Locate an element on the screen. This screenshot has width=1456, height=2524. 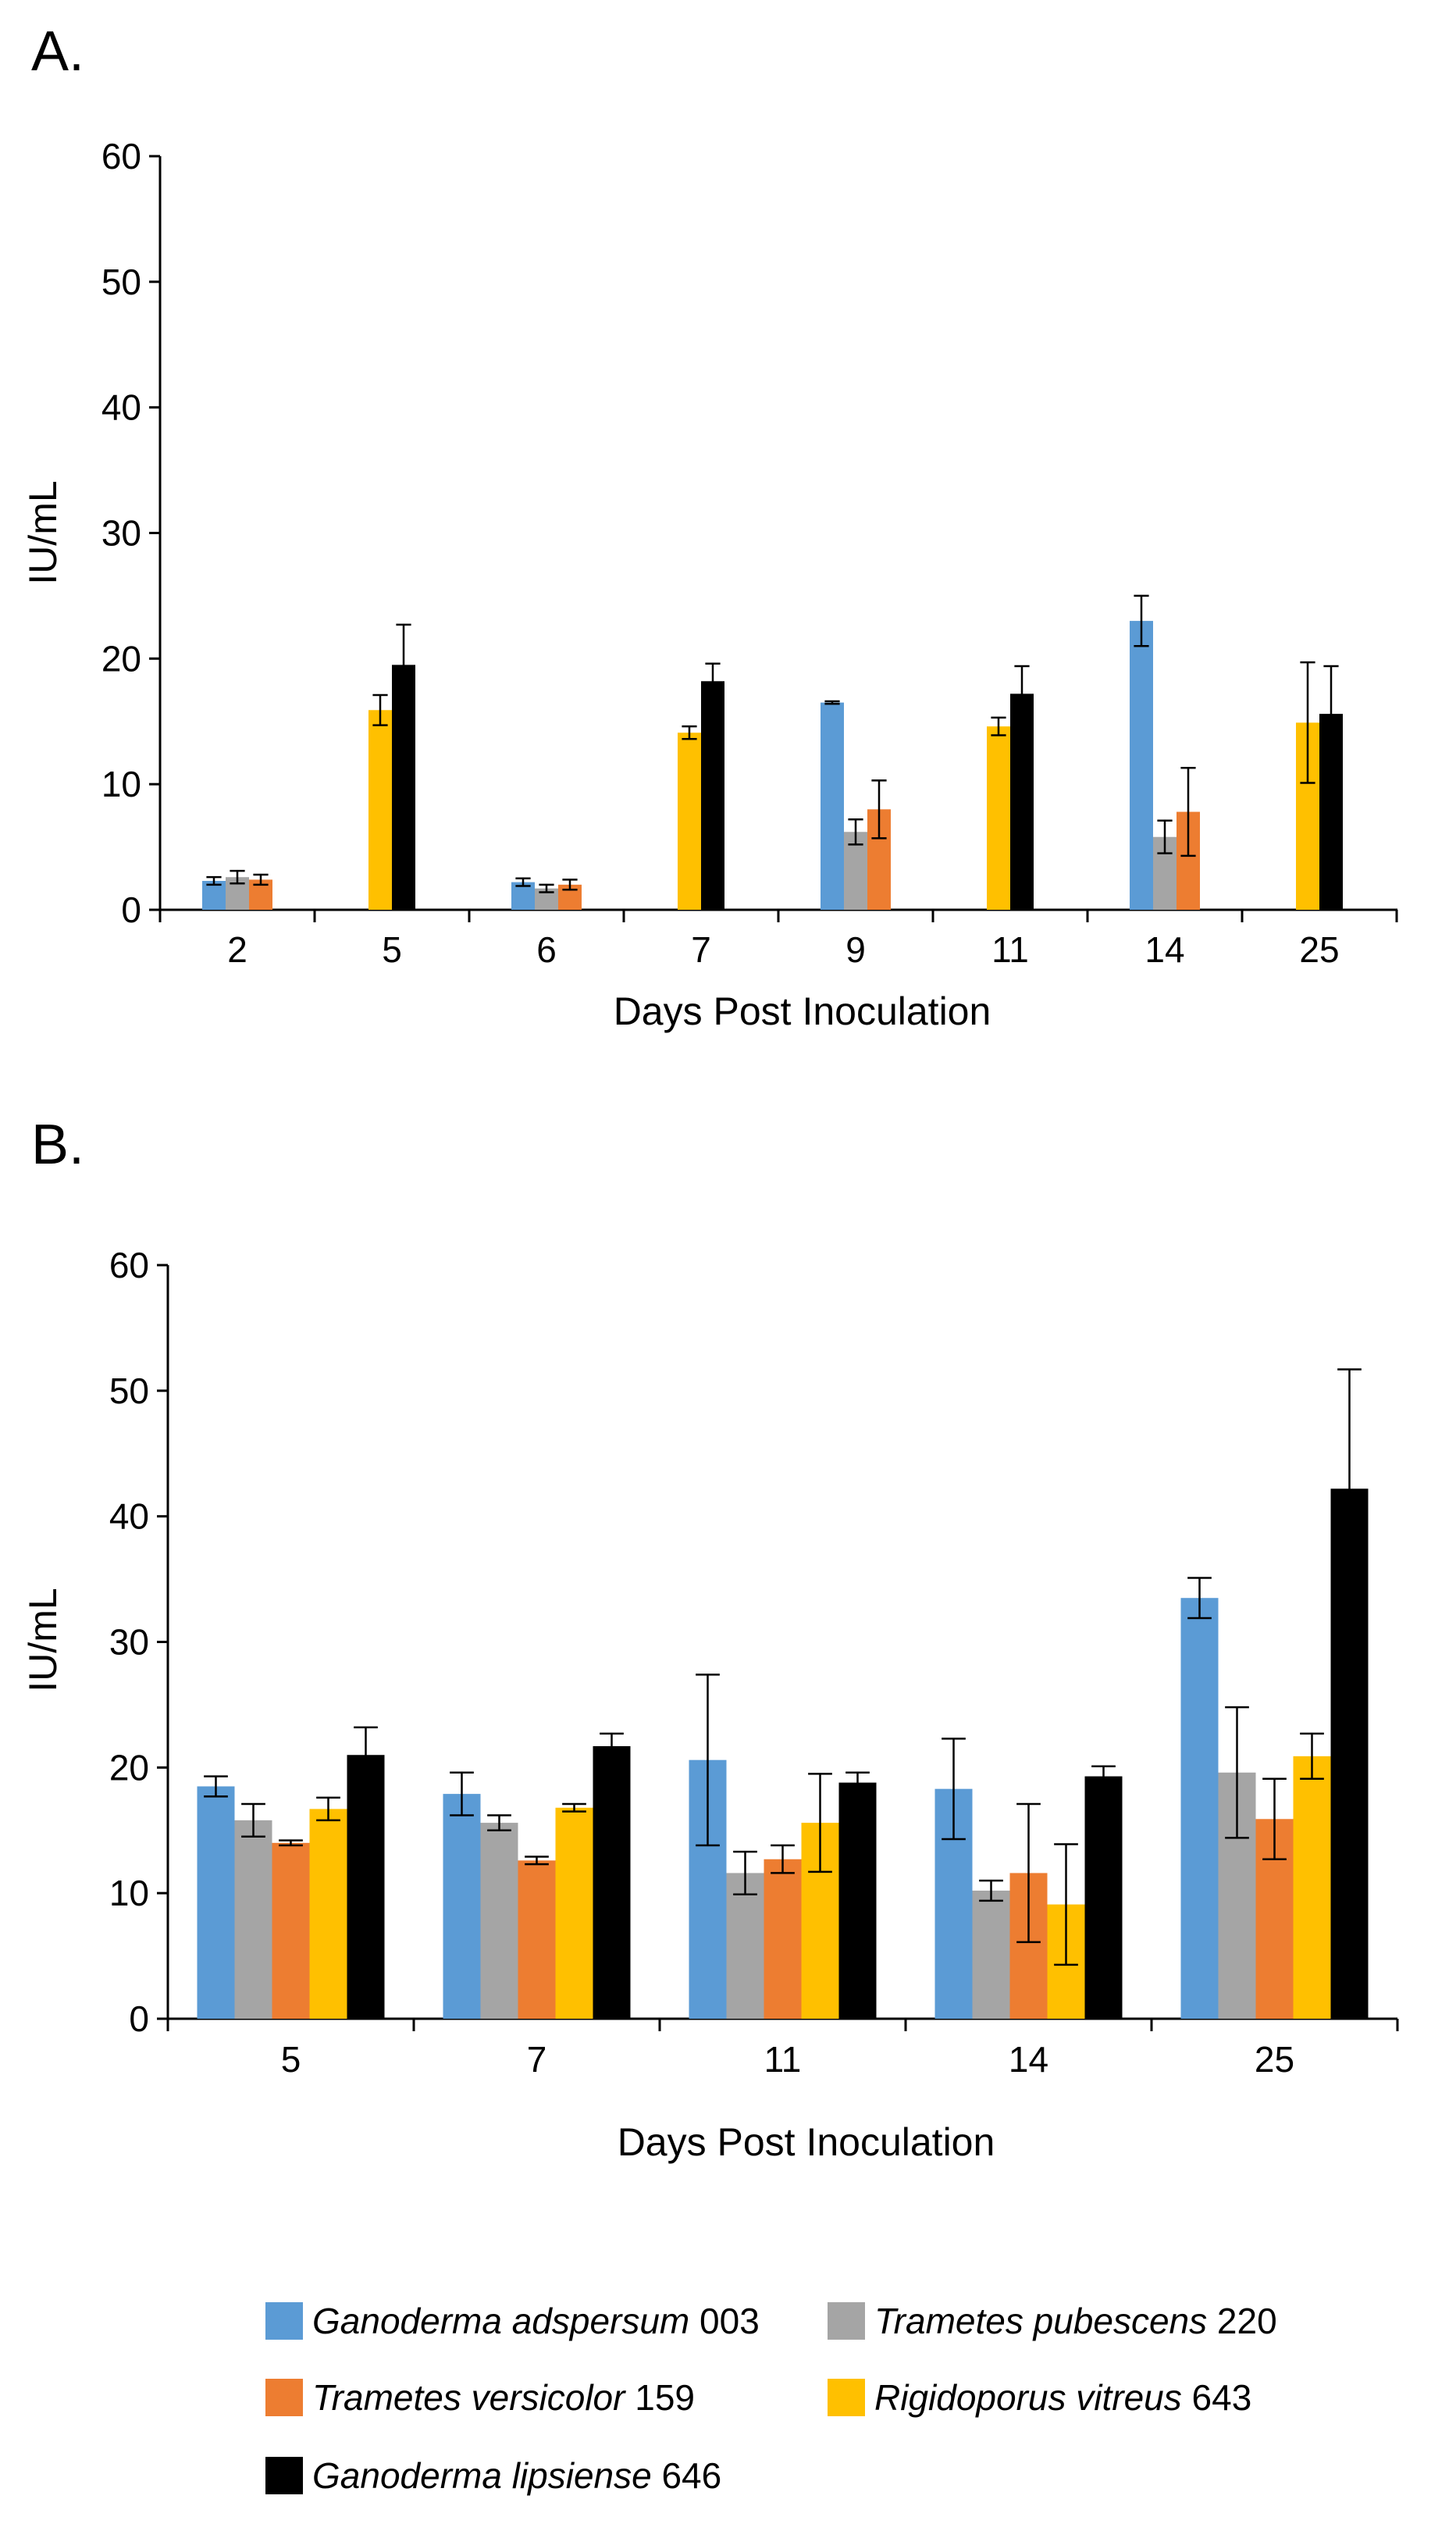
y-tick-label-a: 50 is located at coordinates (121, 282).